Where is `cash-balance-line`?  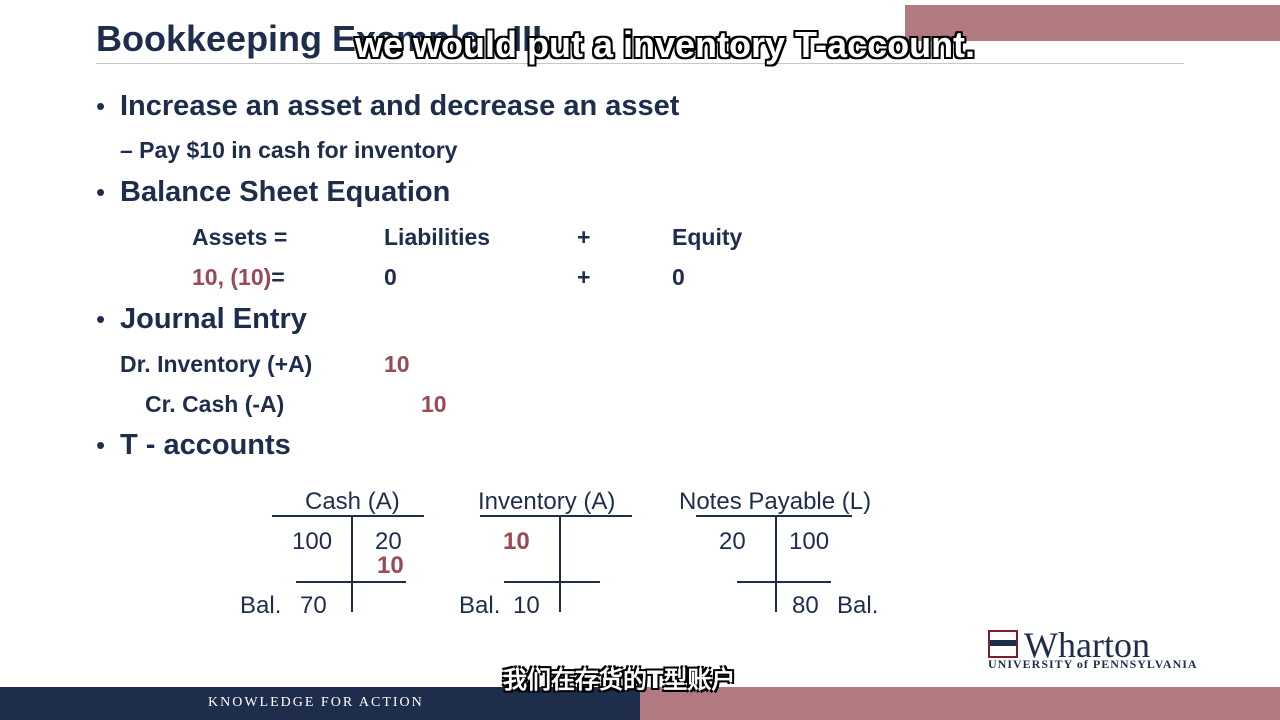 cash-balance-line is located at coordinates (351, 582).